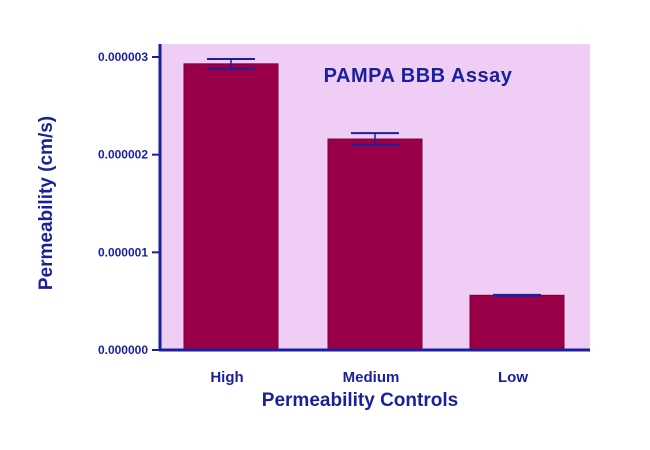 This screenshot has width=650, height=450. I want to click on x-tick-label-medium: Medium, so click(371, 377).